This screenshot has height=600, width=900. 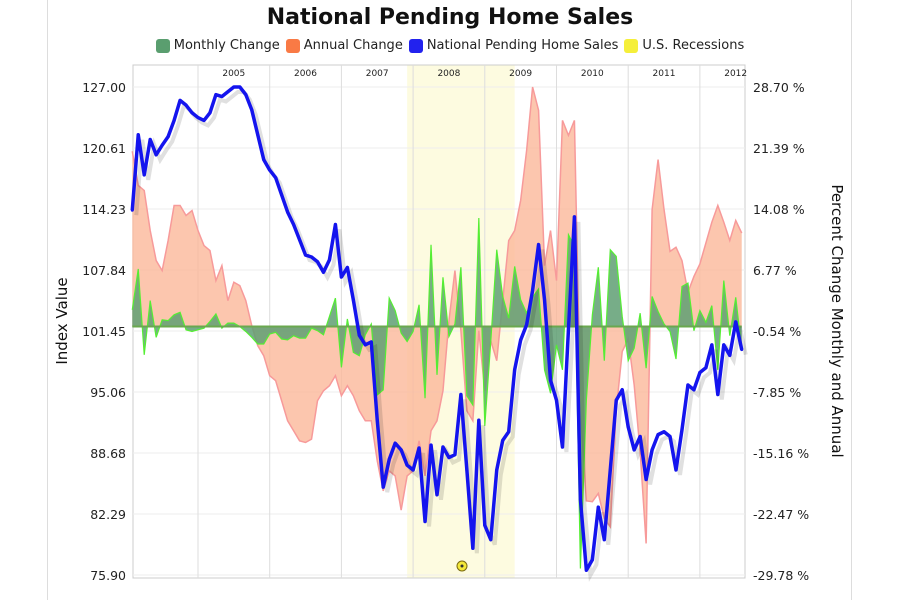 I want to click on legend-label: National Pending Home Sales, so click(x=522, y=45).